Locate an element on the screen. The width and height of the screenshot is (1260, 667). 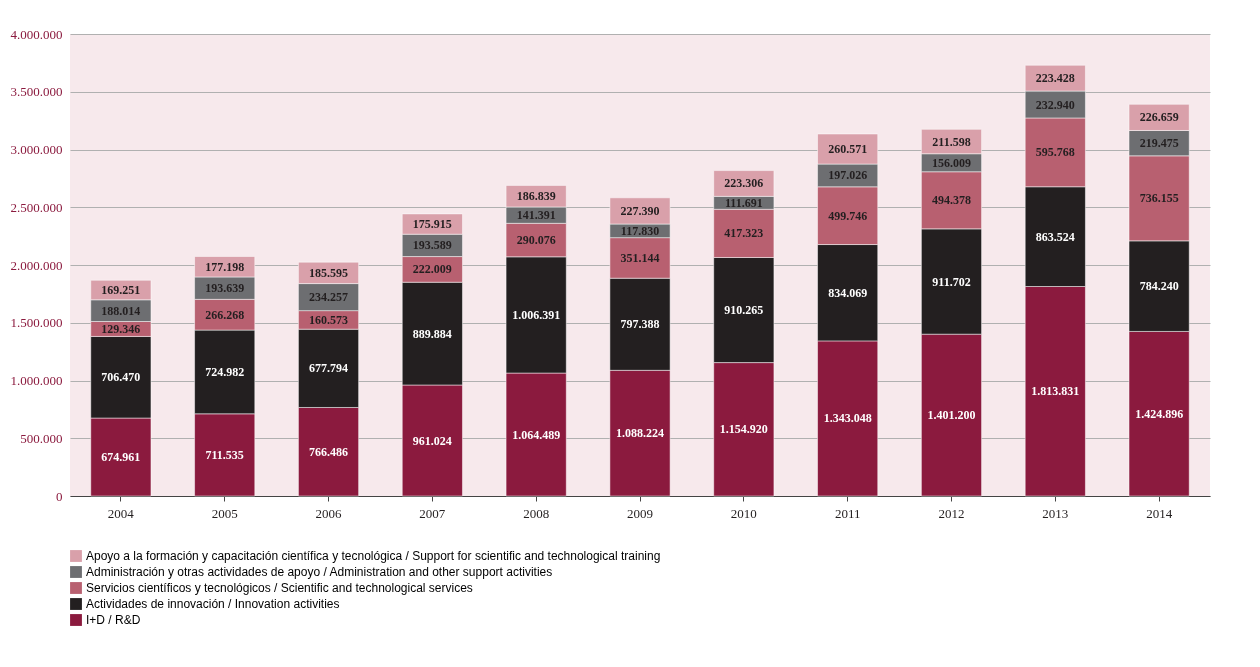
data-label: 188.014 is located at coordinates (121, 310).